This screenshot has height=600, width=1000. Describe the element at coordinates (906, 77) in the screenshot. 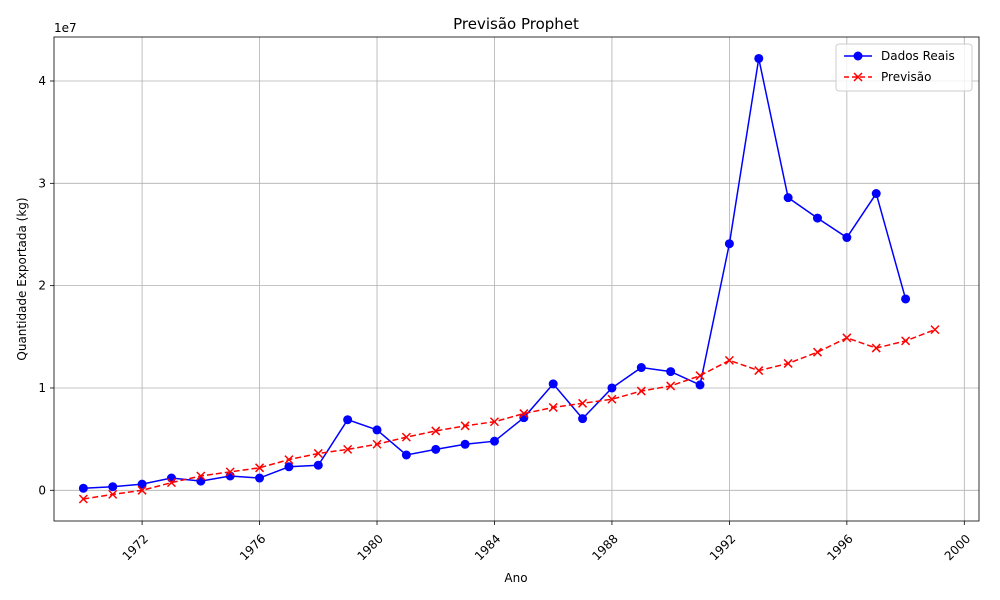

I see `legend-label-forecast: Previsão` at that location.